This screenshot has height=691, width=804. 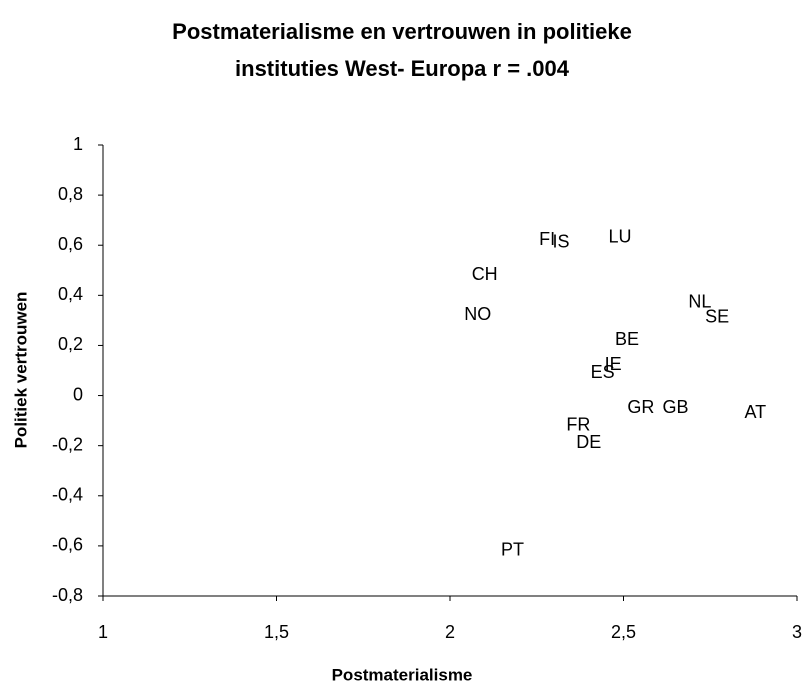 I want to click on point-label: IS, so click(x=561, y=241).